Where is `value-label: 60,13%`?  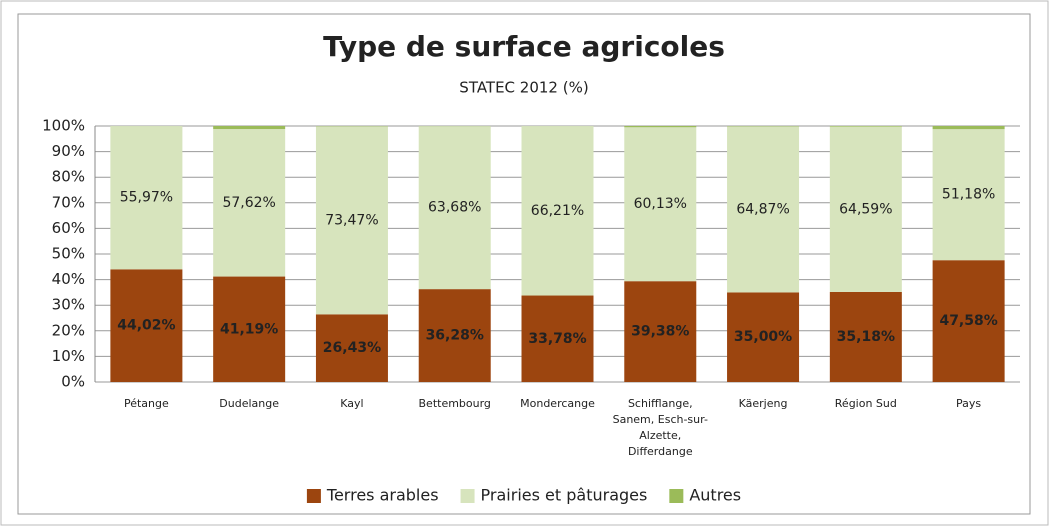
value-label: 60,13% is located at coordinates (660, 204).